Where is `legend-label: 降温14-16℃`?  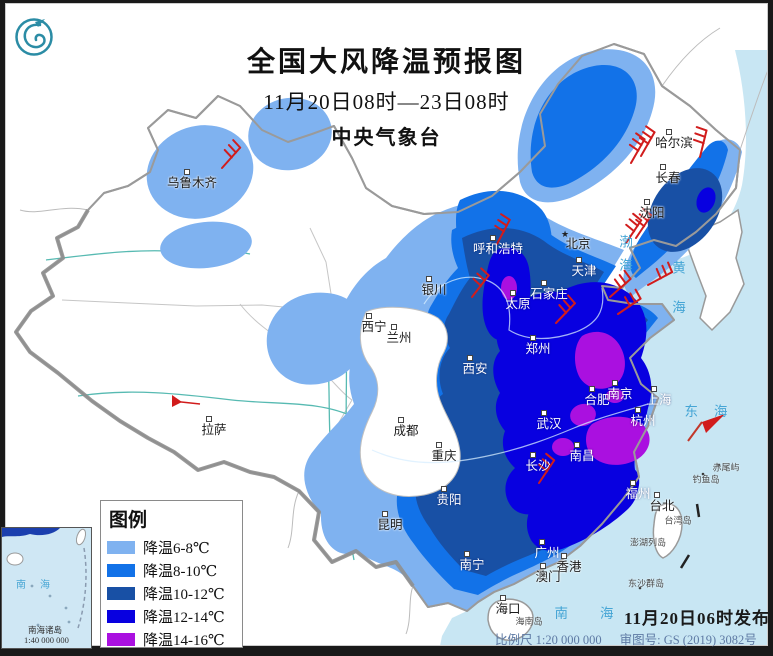
legend-label: 降温14-16℃ is located at coordinates (184, 641).